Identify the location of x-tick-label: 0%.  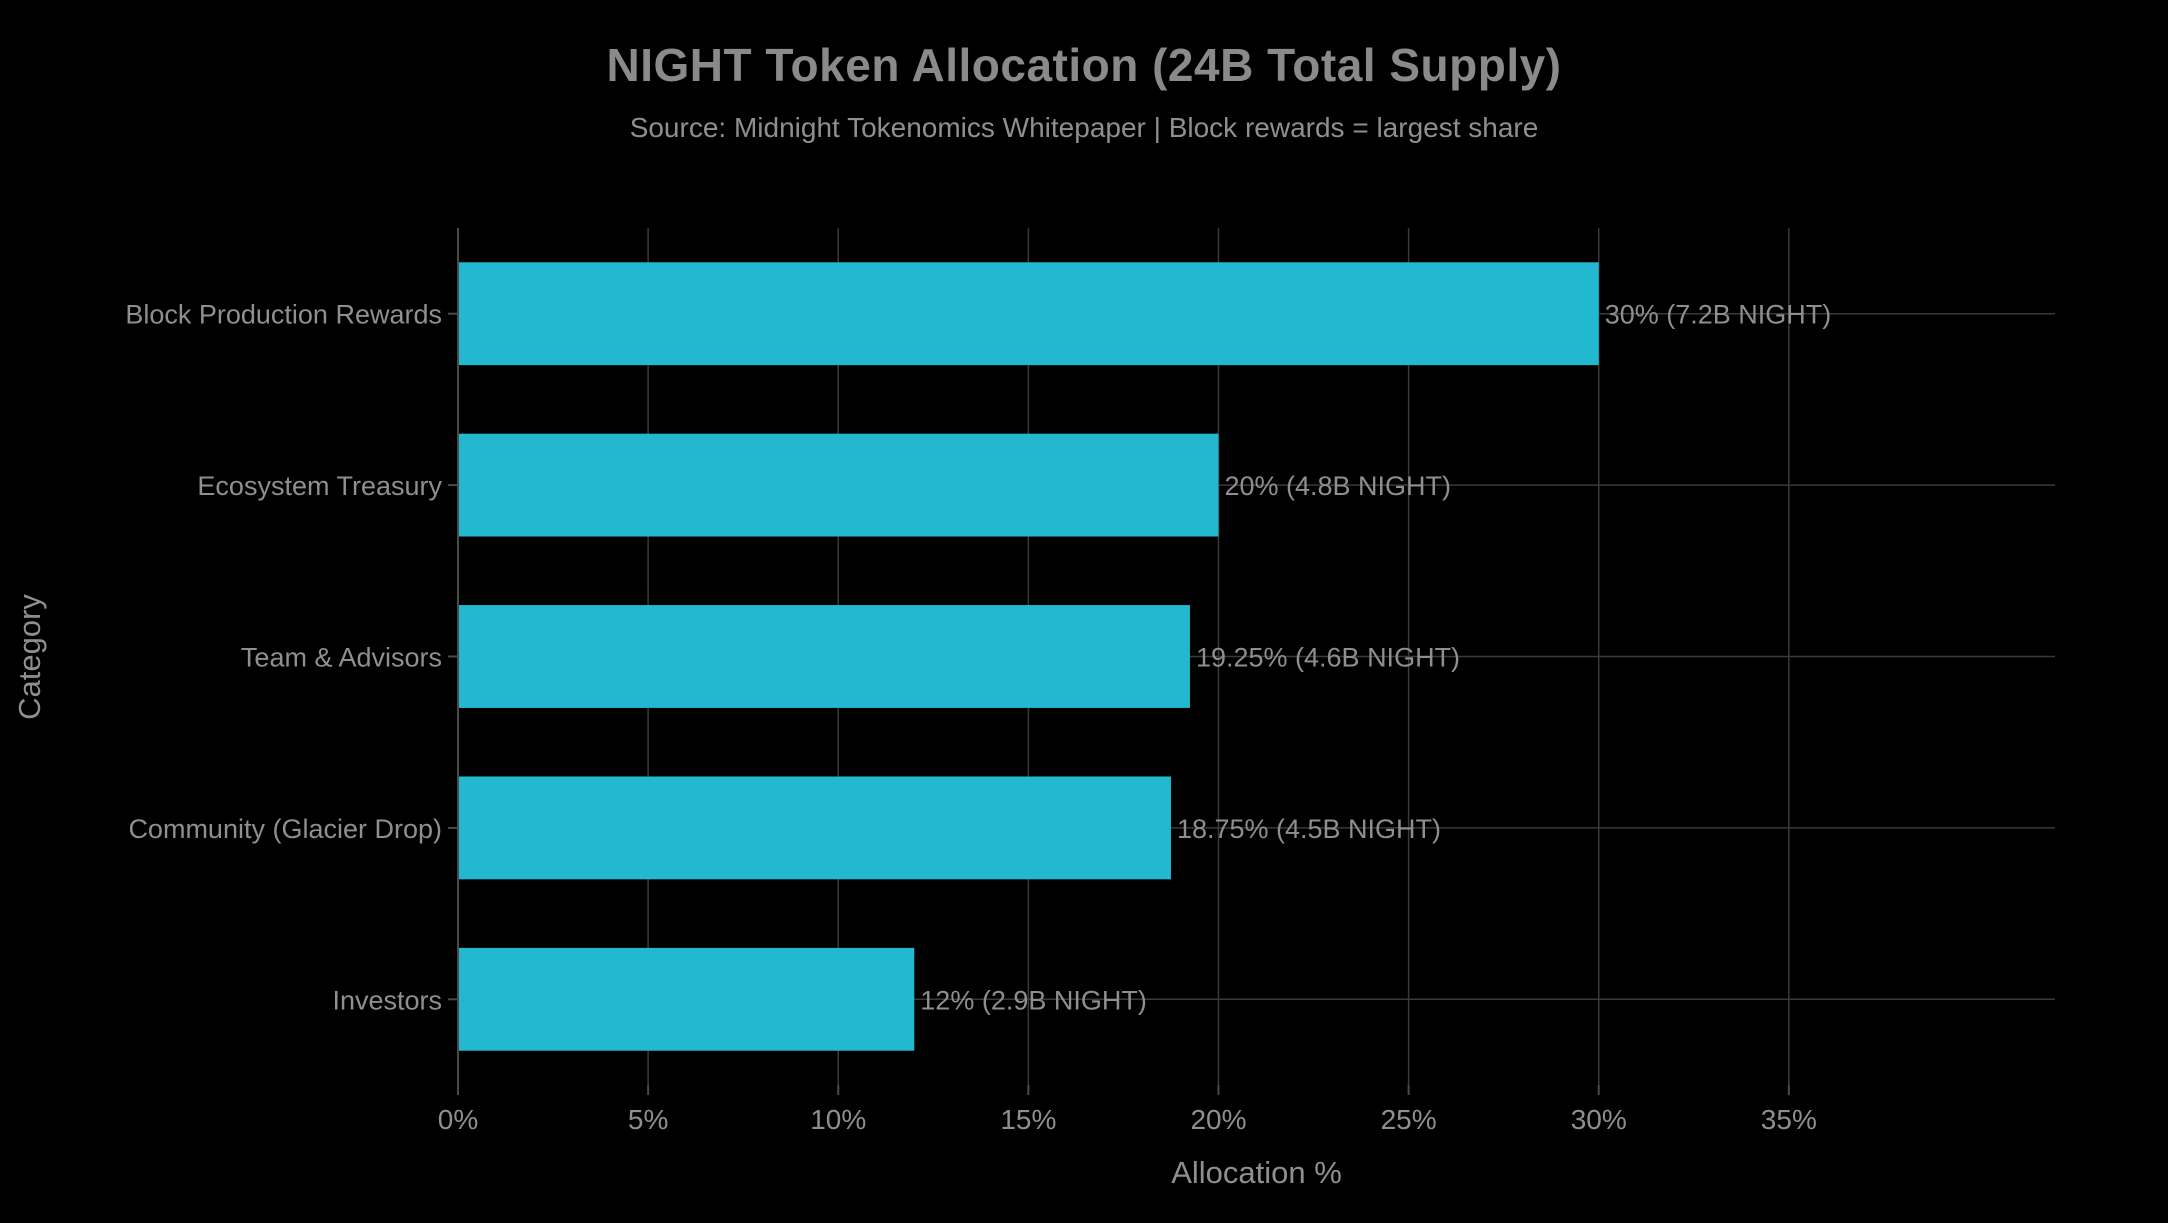
(458, 1119).